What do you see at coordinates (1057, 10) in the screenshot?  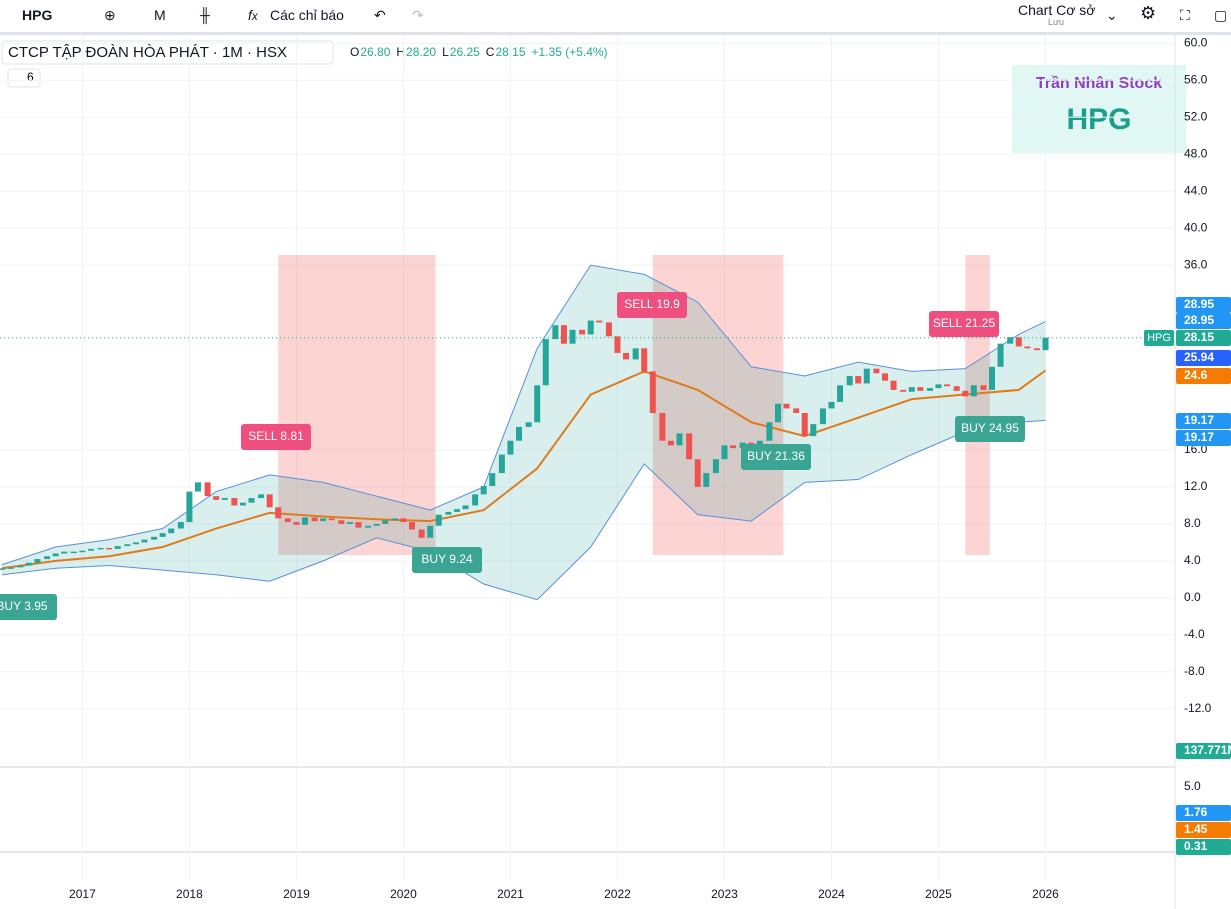 I see `layout-name: Chart Cơ sở` at bounding box center [1057, 10].